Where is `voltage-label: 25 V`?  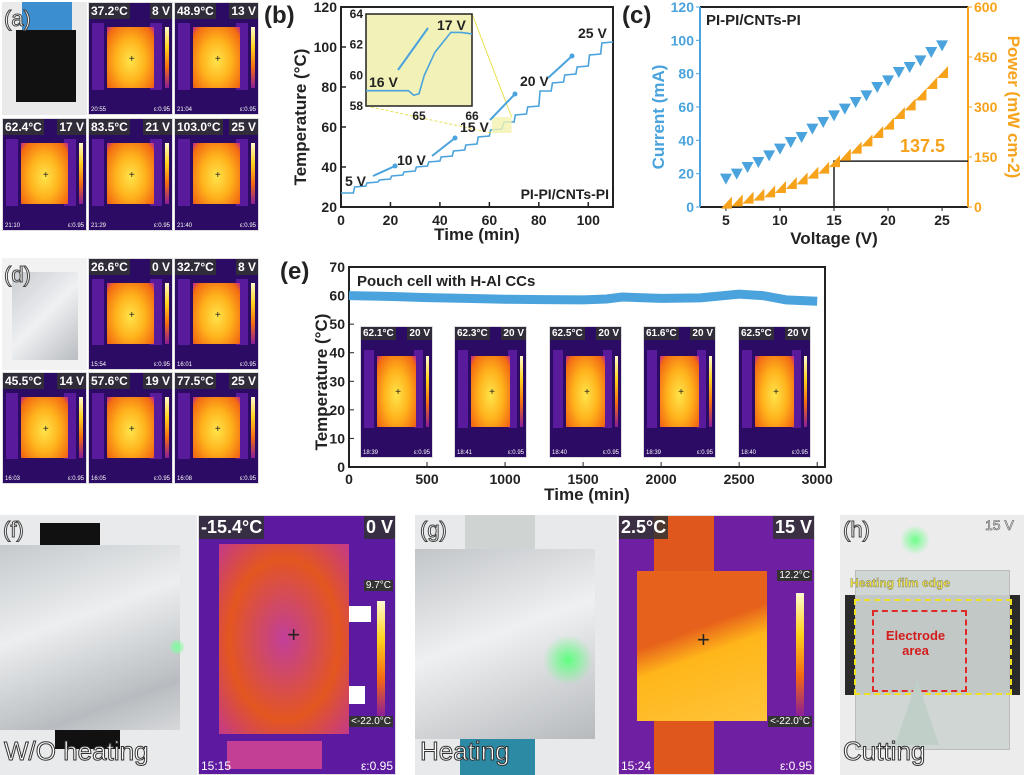 voltage-label: 25 V is located at coordinates (592, 33).